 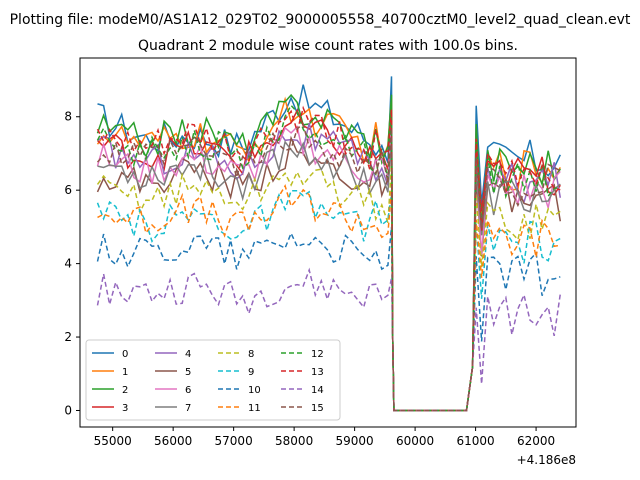 I want to click on legend-label-4: 4, so click(x=188, y=354).